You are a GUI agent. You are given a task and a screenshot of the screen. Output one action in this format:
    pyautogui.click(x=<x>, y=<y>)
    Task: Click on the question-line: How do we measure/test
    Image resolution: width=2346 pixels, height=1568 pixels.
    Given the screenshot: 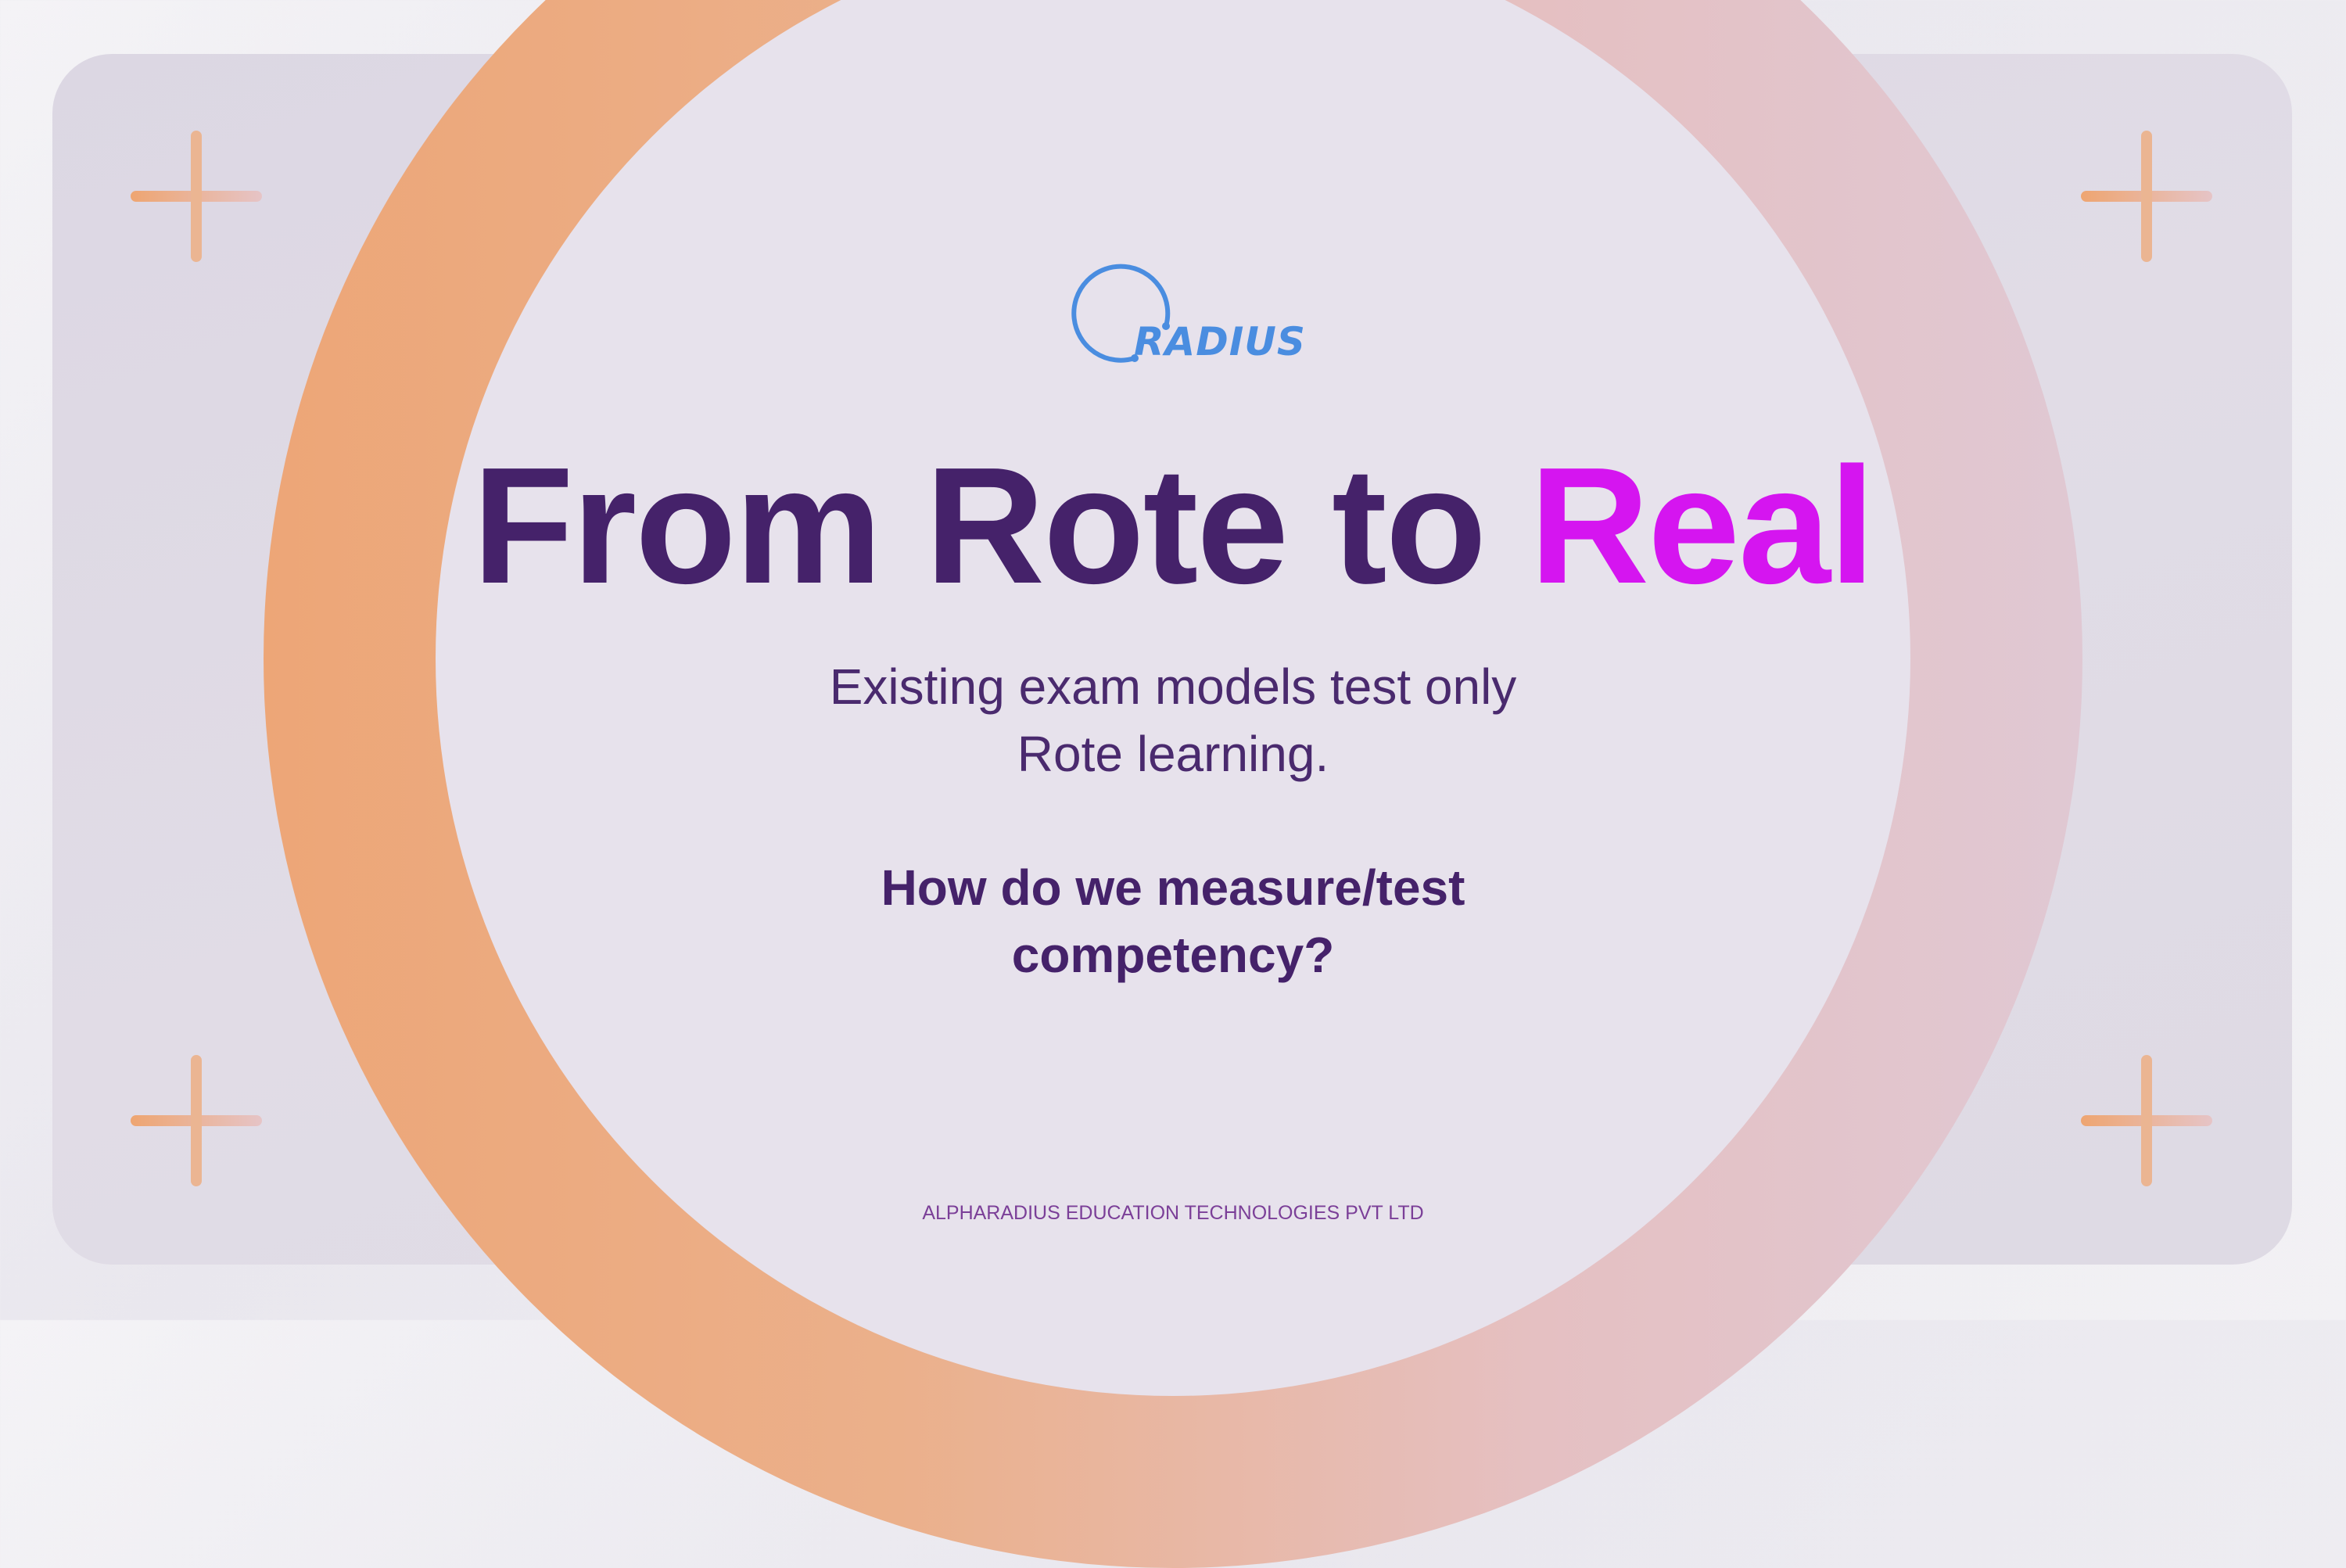 What is the action you would take?
    pyautogui.click(x=1173, y=887)
    